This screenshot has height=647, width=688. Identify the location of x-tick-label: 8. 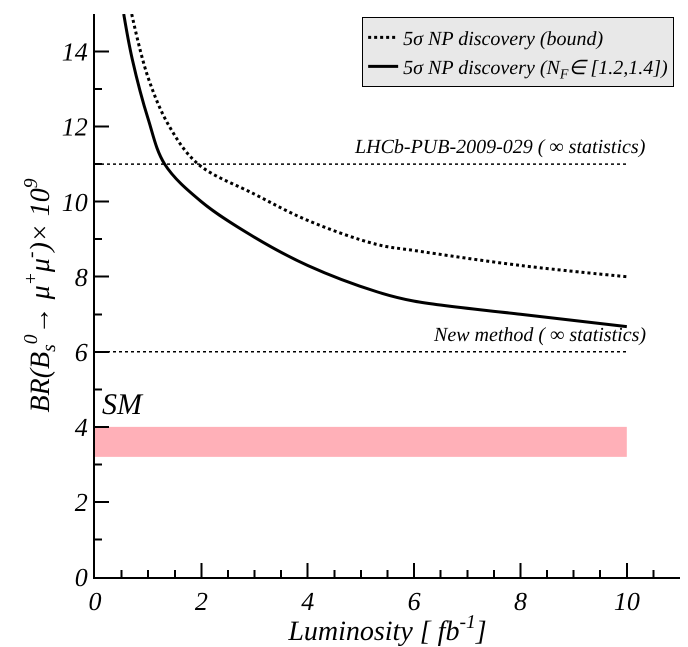
(520, 601).